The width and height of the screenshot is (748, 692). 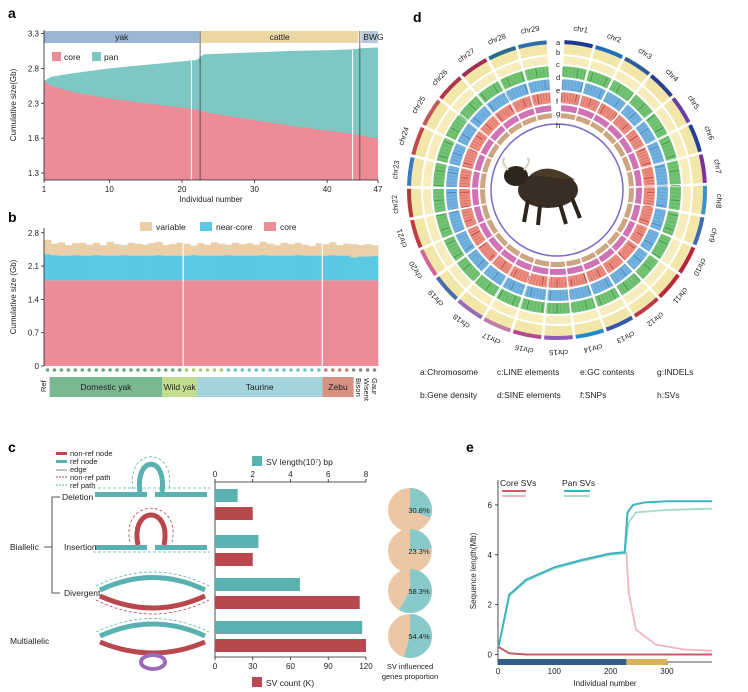 What do you see at coordinates (562, 662) in the screenshot?
I see `group-strip` at bounding box center [562, 662].